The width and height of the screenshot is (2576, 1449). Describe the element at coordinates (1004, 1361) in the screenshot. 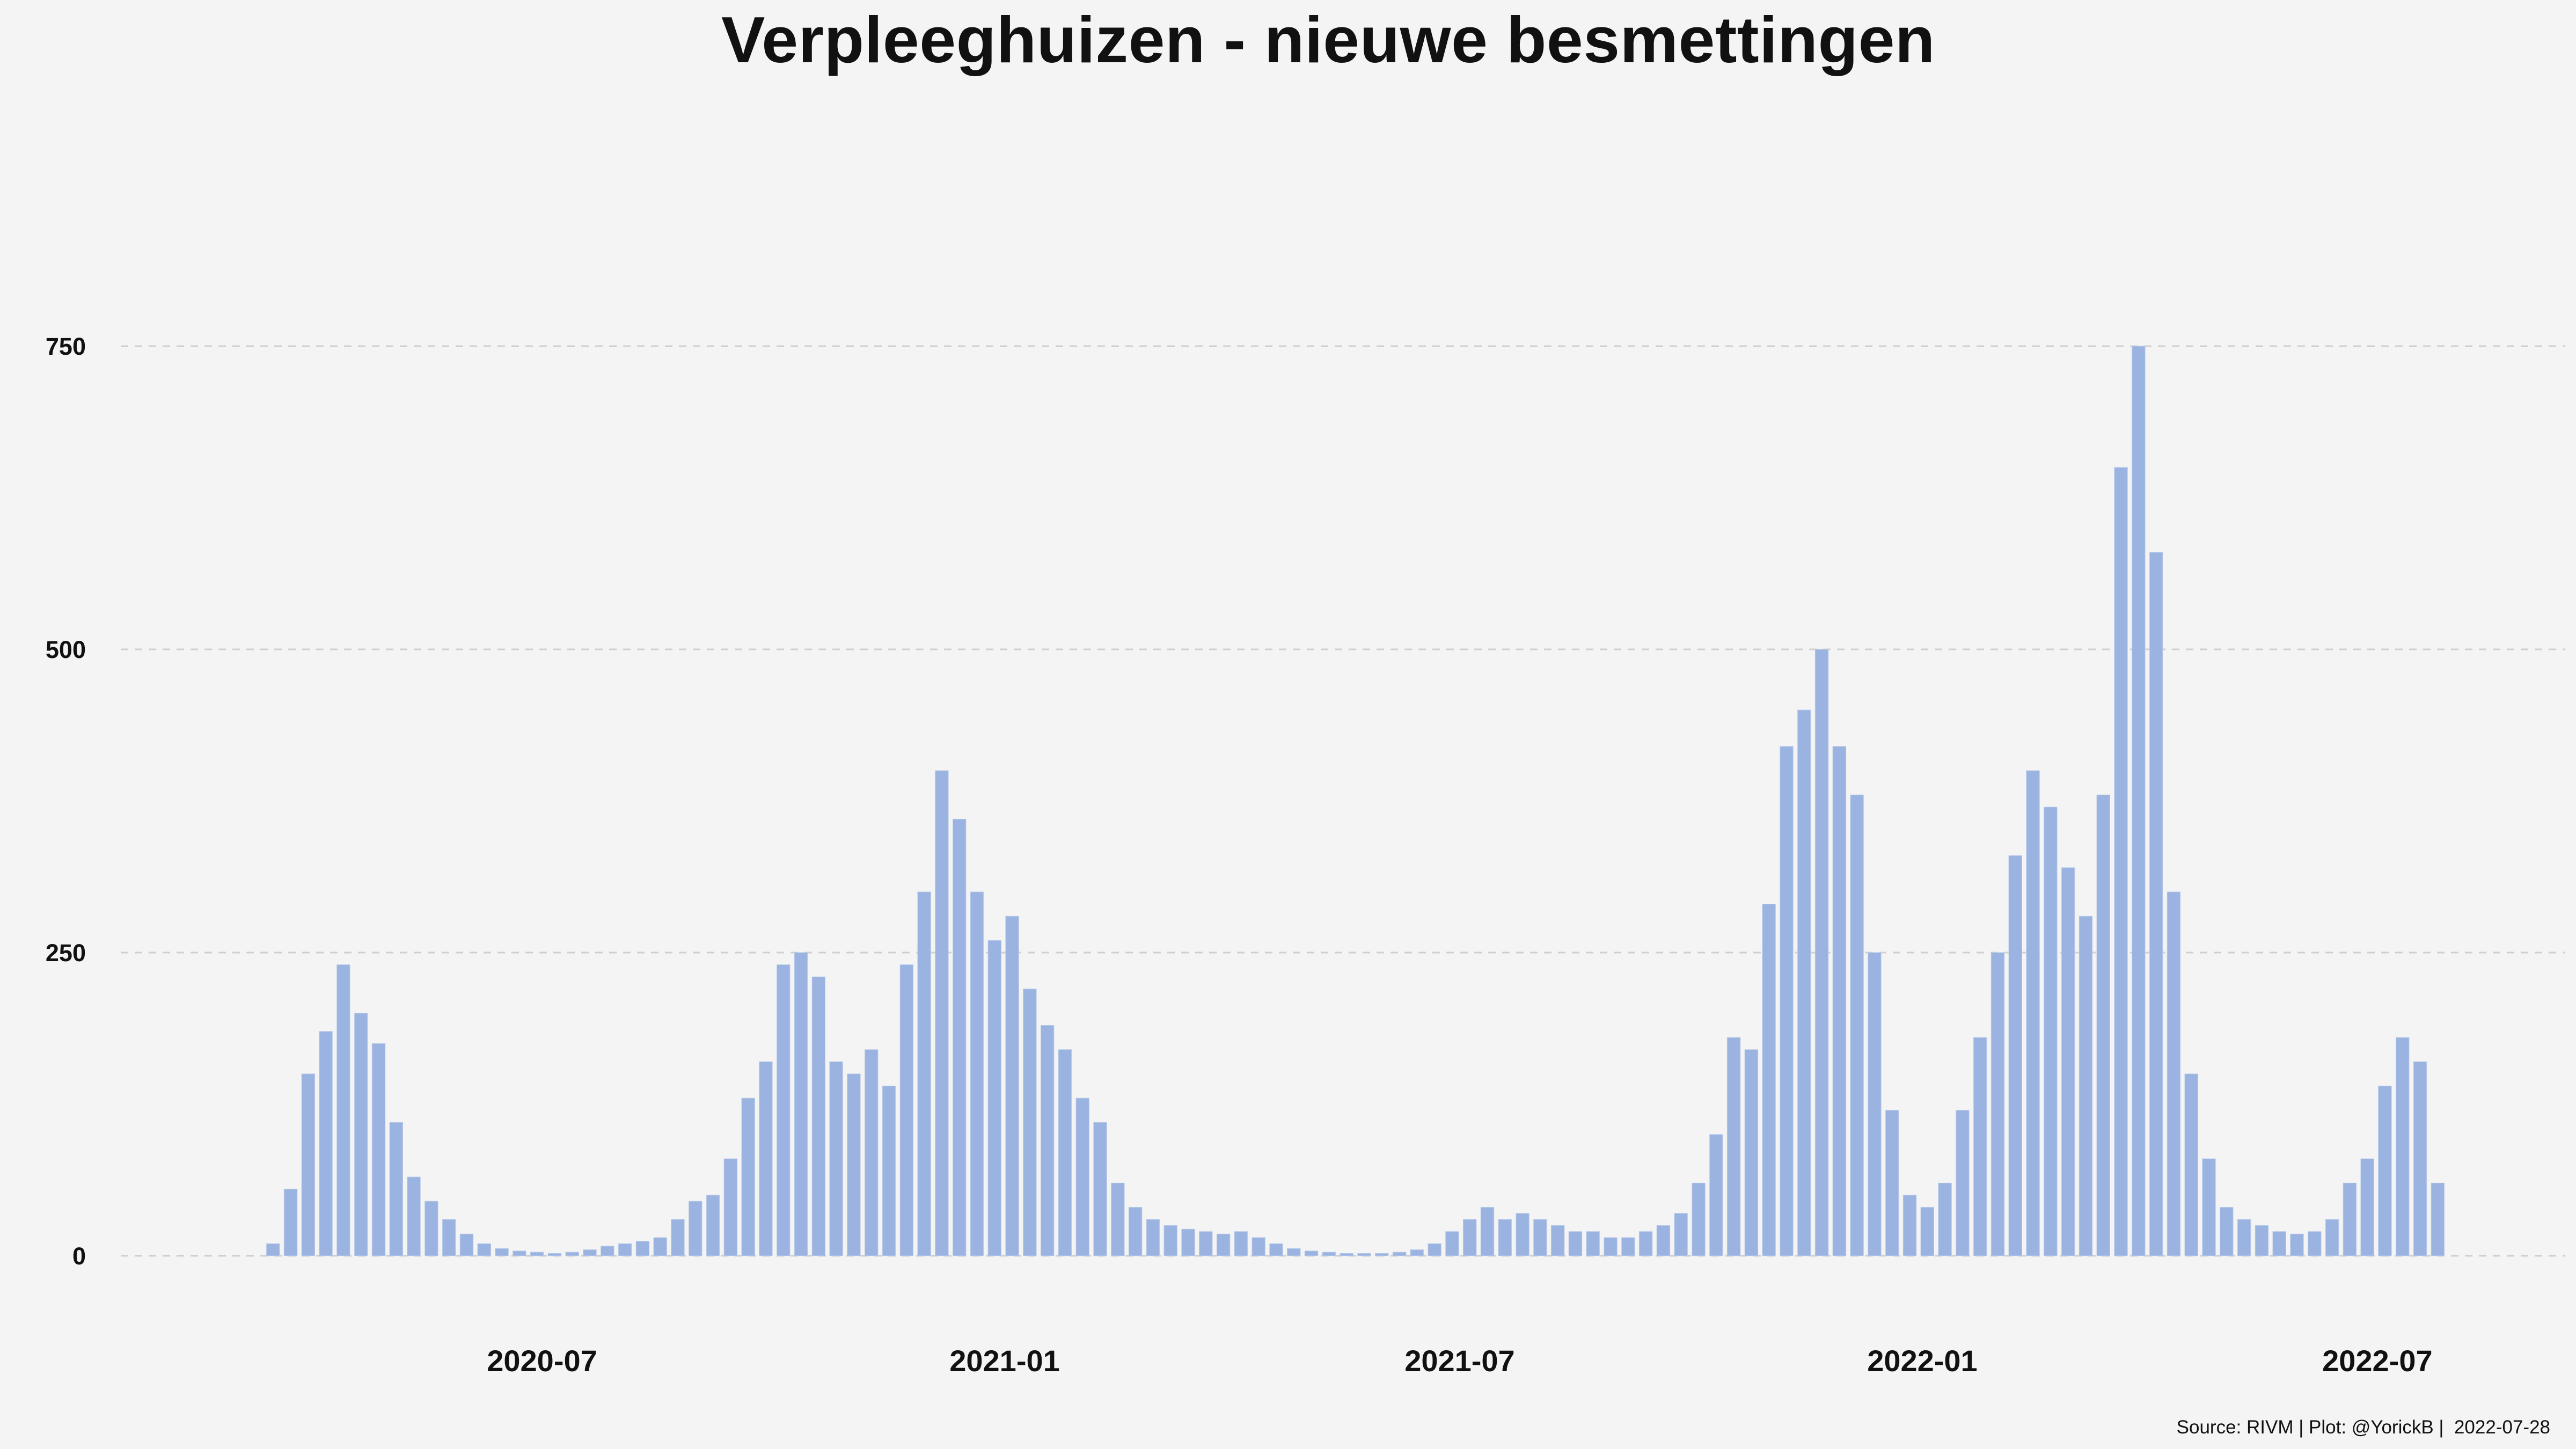

I see `x-tick-label: 2021-01` at that location.